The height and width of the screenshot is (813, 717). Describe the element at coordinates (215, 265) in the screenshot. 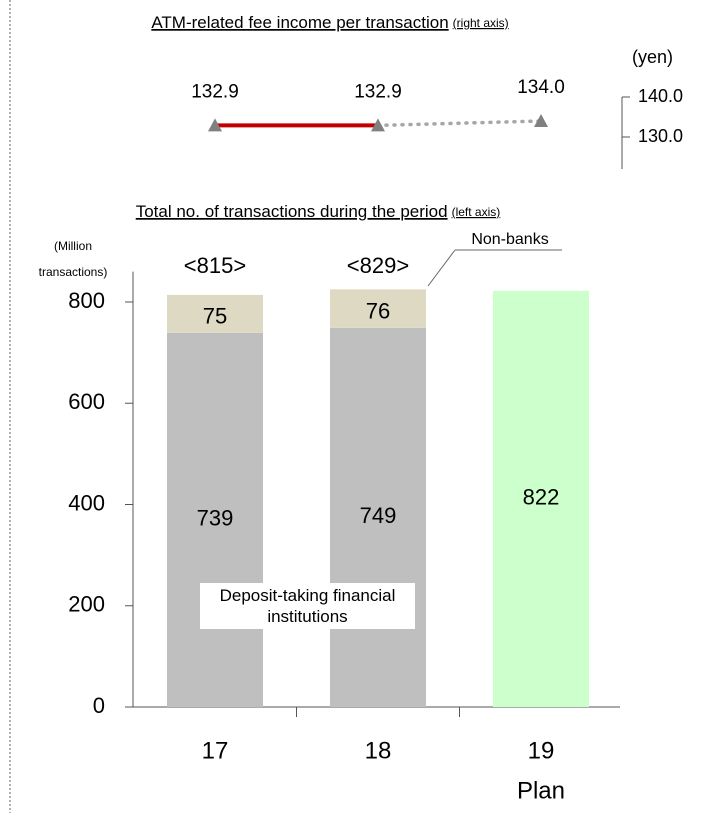

I see `total-label: <815>` at that location.